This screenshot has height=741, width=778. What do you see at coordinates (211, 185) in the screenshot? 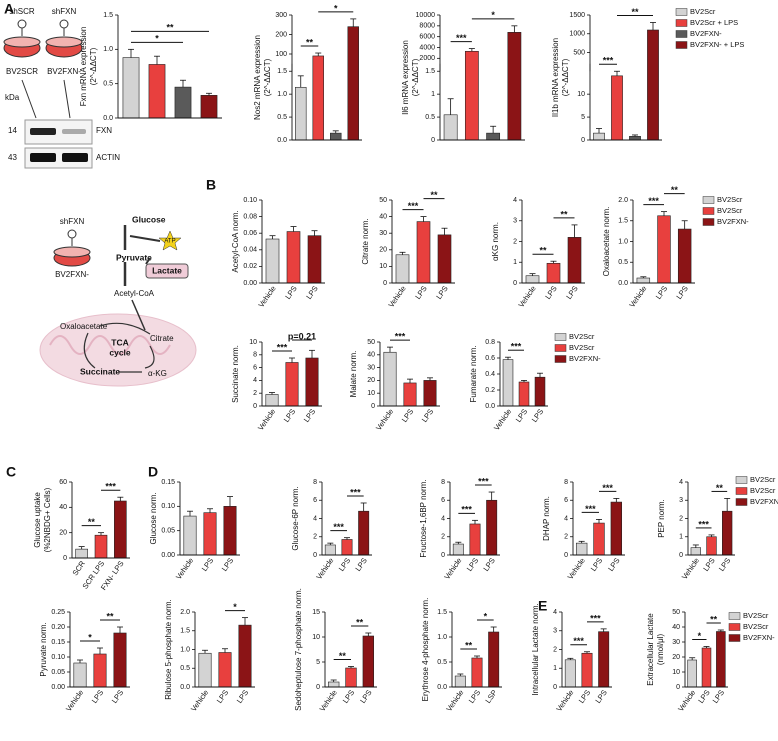
I see `panel-letter: B` at bounding box center [211, 185].